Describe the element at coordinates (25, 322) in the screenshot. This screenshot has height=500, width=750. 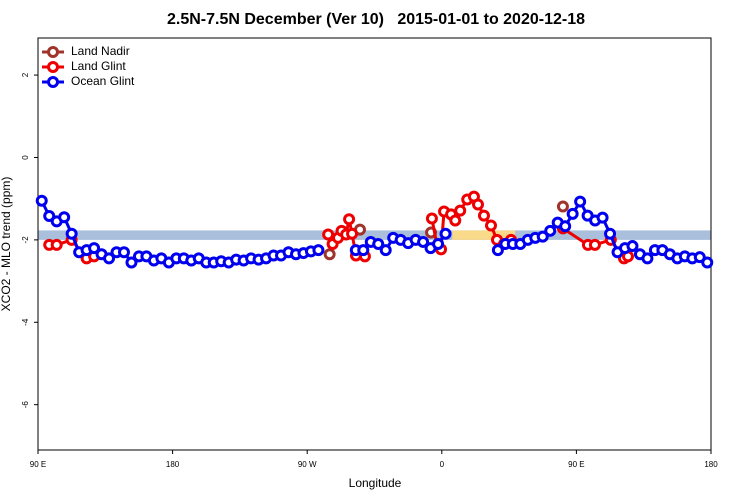
I see `y-tick-label: -4` at that location.